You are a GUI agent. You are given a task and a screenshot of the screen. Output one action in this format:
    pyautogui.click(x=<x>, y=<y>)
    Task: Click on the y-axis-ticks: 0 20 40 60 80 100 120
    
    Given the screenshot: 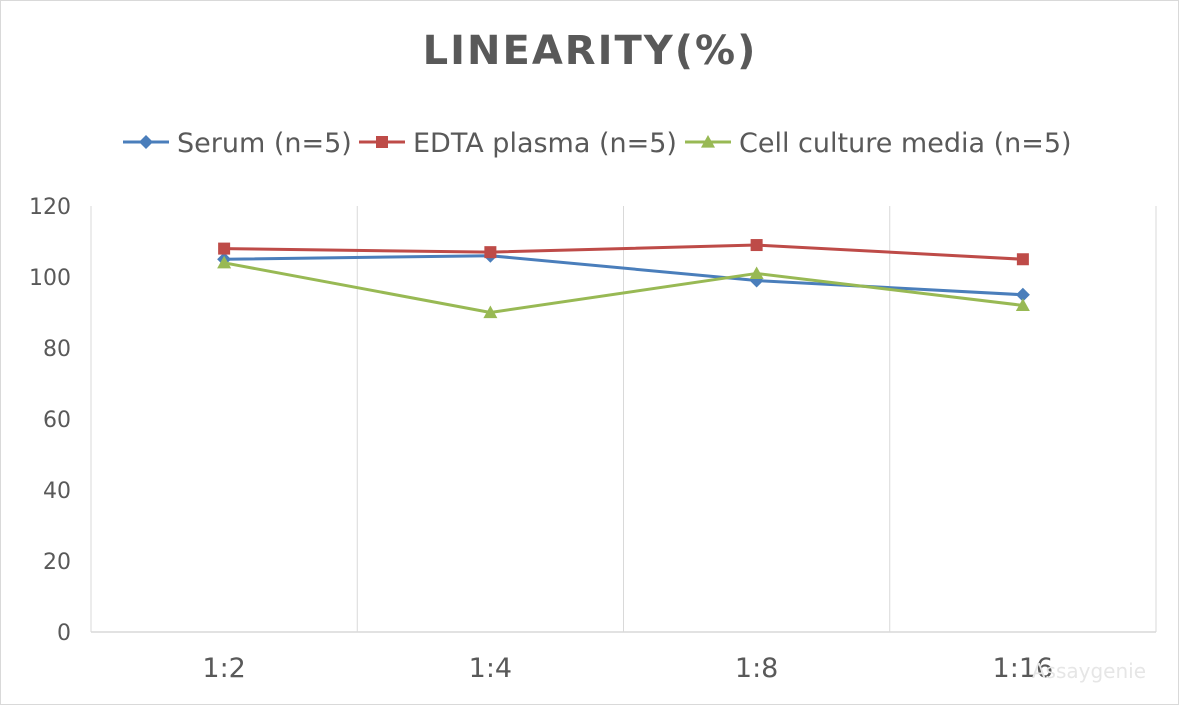 What is the action you would take?
    pyautogui.click(x=50, y=420)
    